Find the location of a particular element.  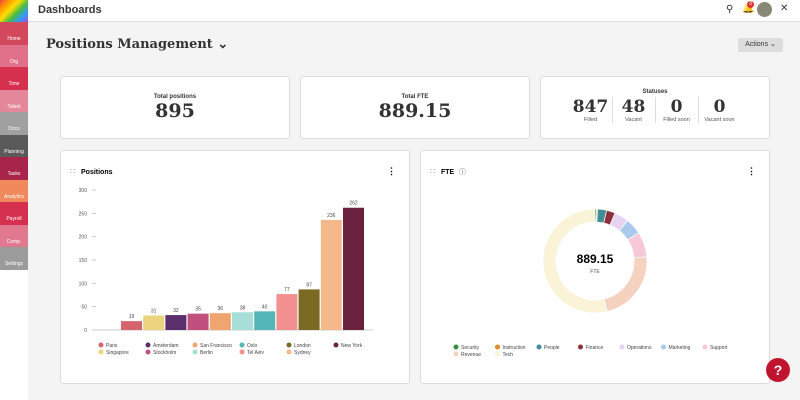

legend-label: New York is located at coordinates (352, 346).